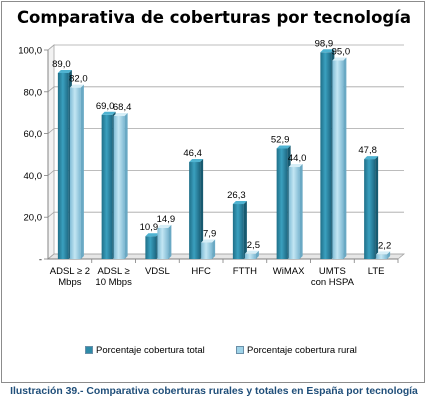 Image resolution: width=428 pixels, height=409 pixels. Describe the element at coordinates (240, 350) in the screenshot. I see `legend-swatch-rural` at that location.